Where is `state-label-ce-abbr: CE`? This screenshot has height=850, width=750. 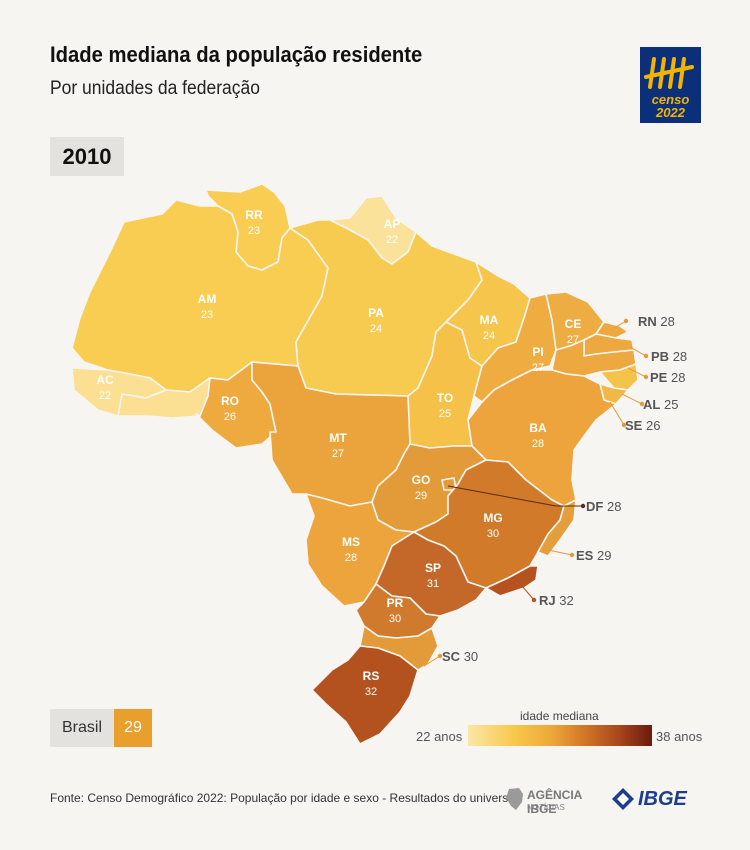
state-label-ce-abbr: CE is located at coordinates (573, 324).